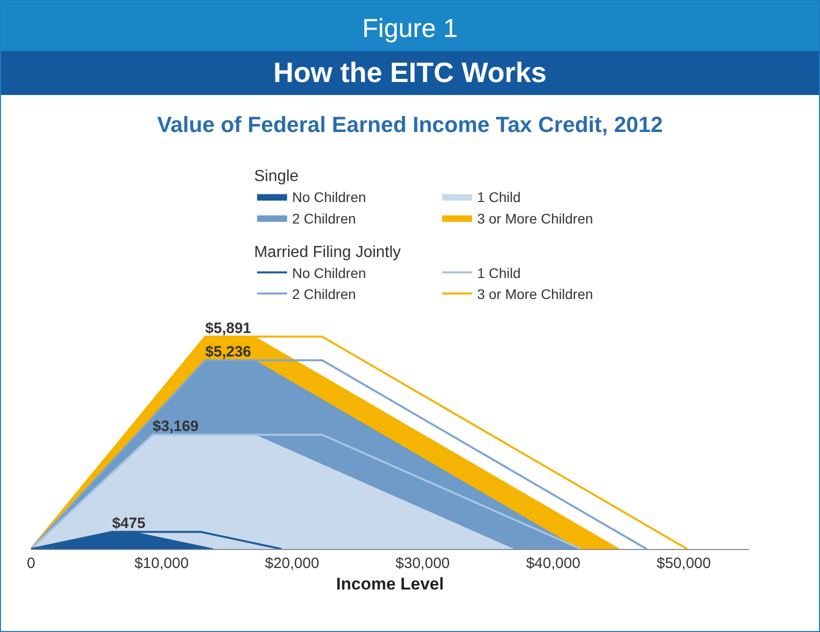 This screenshot has width=820, height=632. Describe the element at coordinates (228, 352) in the screenshot. I see `data-label: $5,236` at that location.